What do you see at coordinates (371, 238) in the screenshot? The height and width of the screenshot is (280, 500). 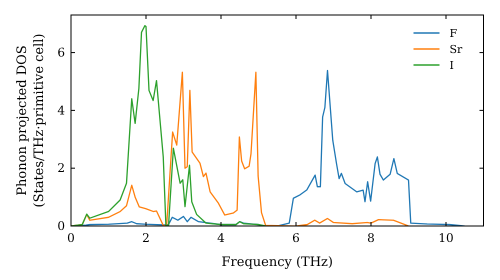 I see `x-tick-label: 8` at bounding box center [371, 238].